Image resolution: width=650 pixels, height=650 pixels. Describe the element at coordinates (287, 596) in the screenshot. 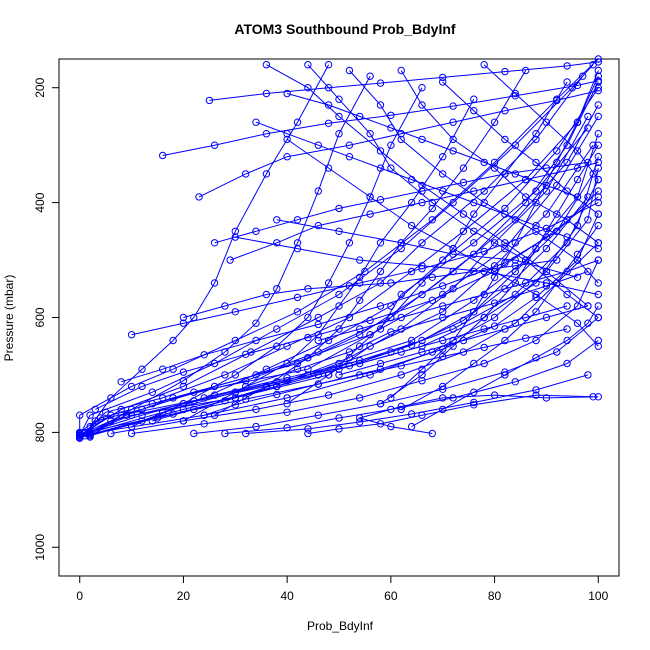

I see `x-tick-label: 40` at that location.